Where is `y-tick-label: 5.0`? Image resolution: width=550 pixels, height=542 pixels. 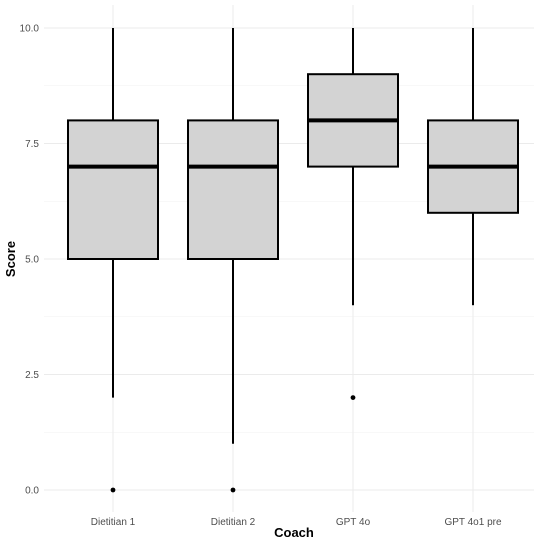
y-tick-label: 5.0 is located at coordinates (32, 260).